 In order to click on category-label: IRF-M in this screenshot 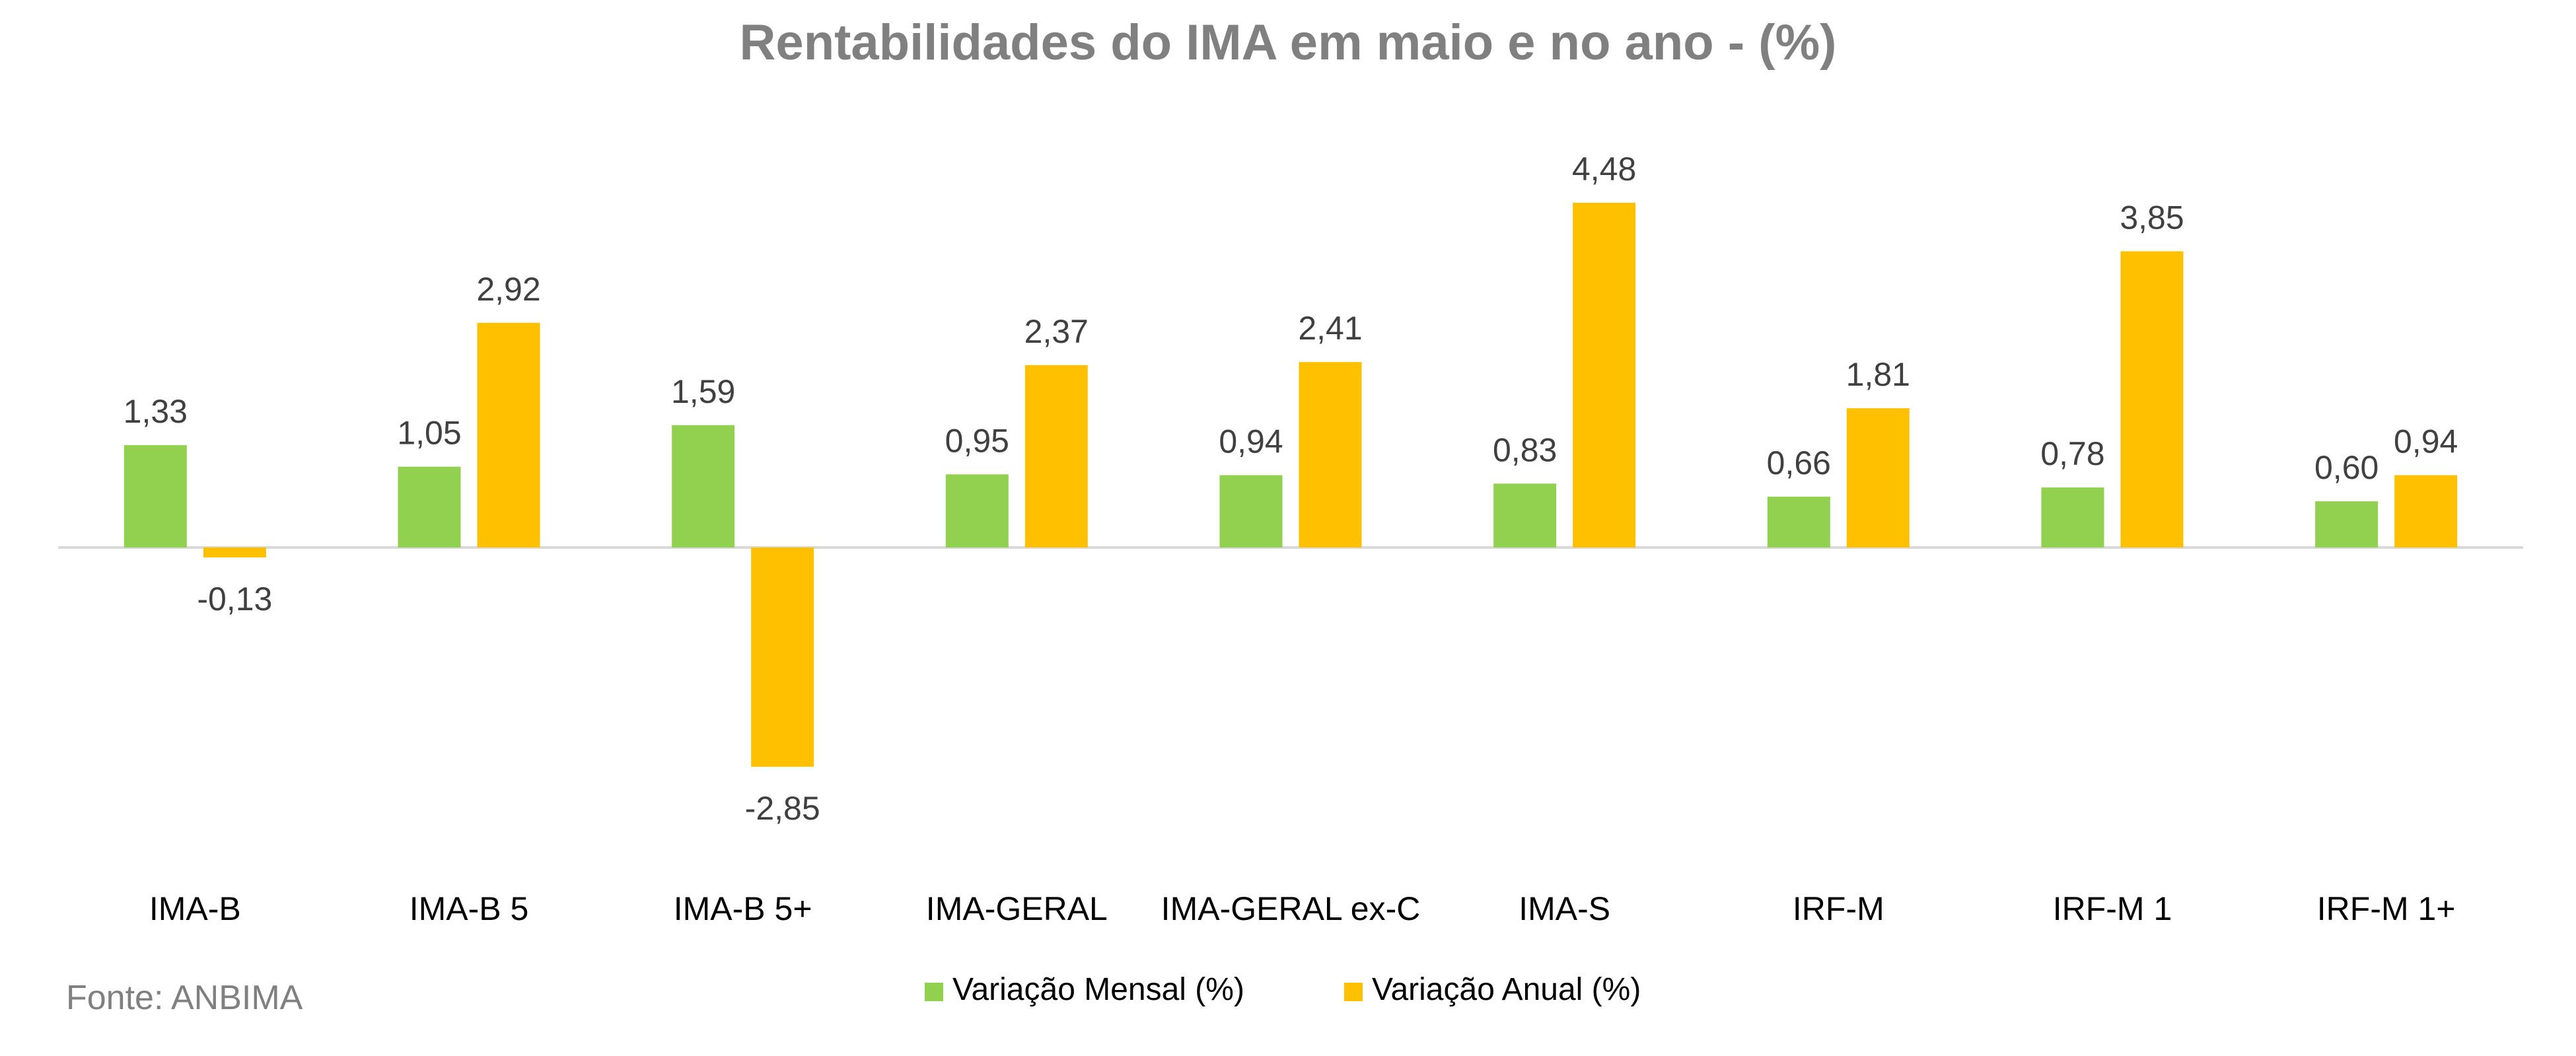, I will do `click(1838, 908)`.